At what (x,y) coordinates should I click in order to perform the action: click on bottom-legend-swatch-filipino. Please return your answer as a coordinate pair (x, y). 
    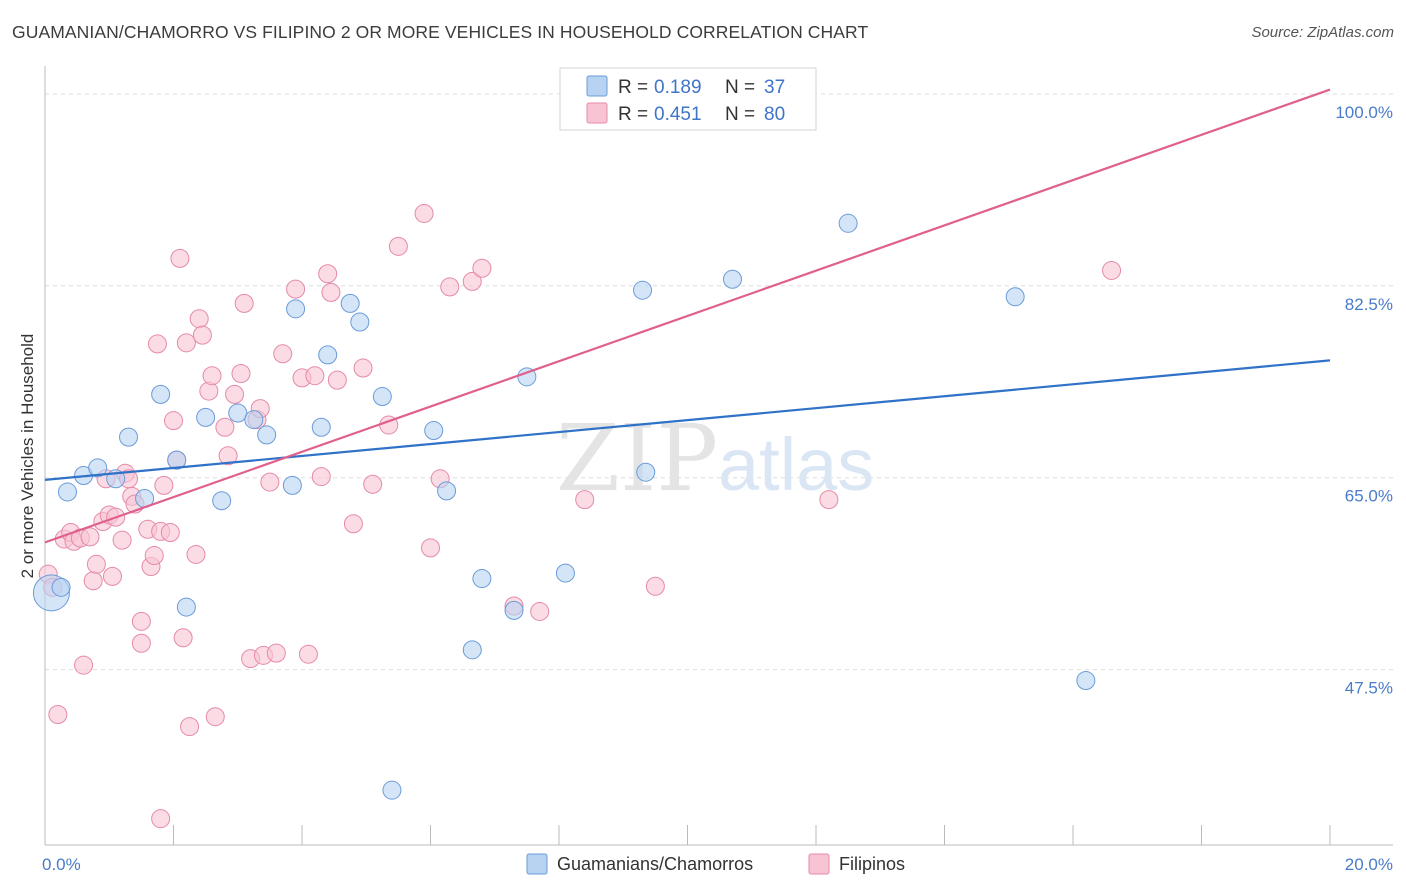
    Looking at the image, I should click on (819, 864).